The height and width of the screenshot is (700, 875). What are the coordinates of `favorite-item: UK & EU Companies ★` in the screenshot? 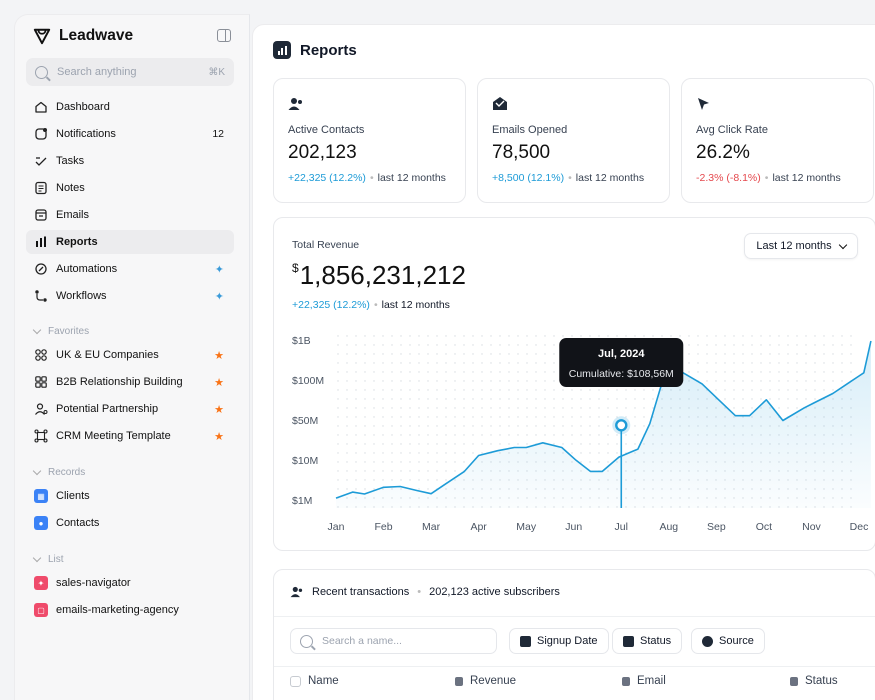 It's located at (130, 355).